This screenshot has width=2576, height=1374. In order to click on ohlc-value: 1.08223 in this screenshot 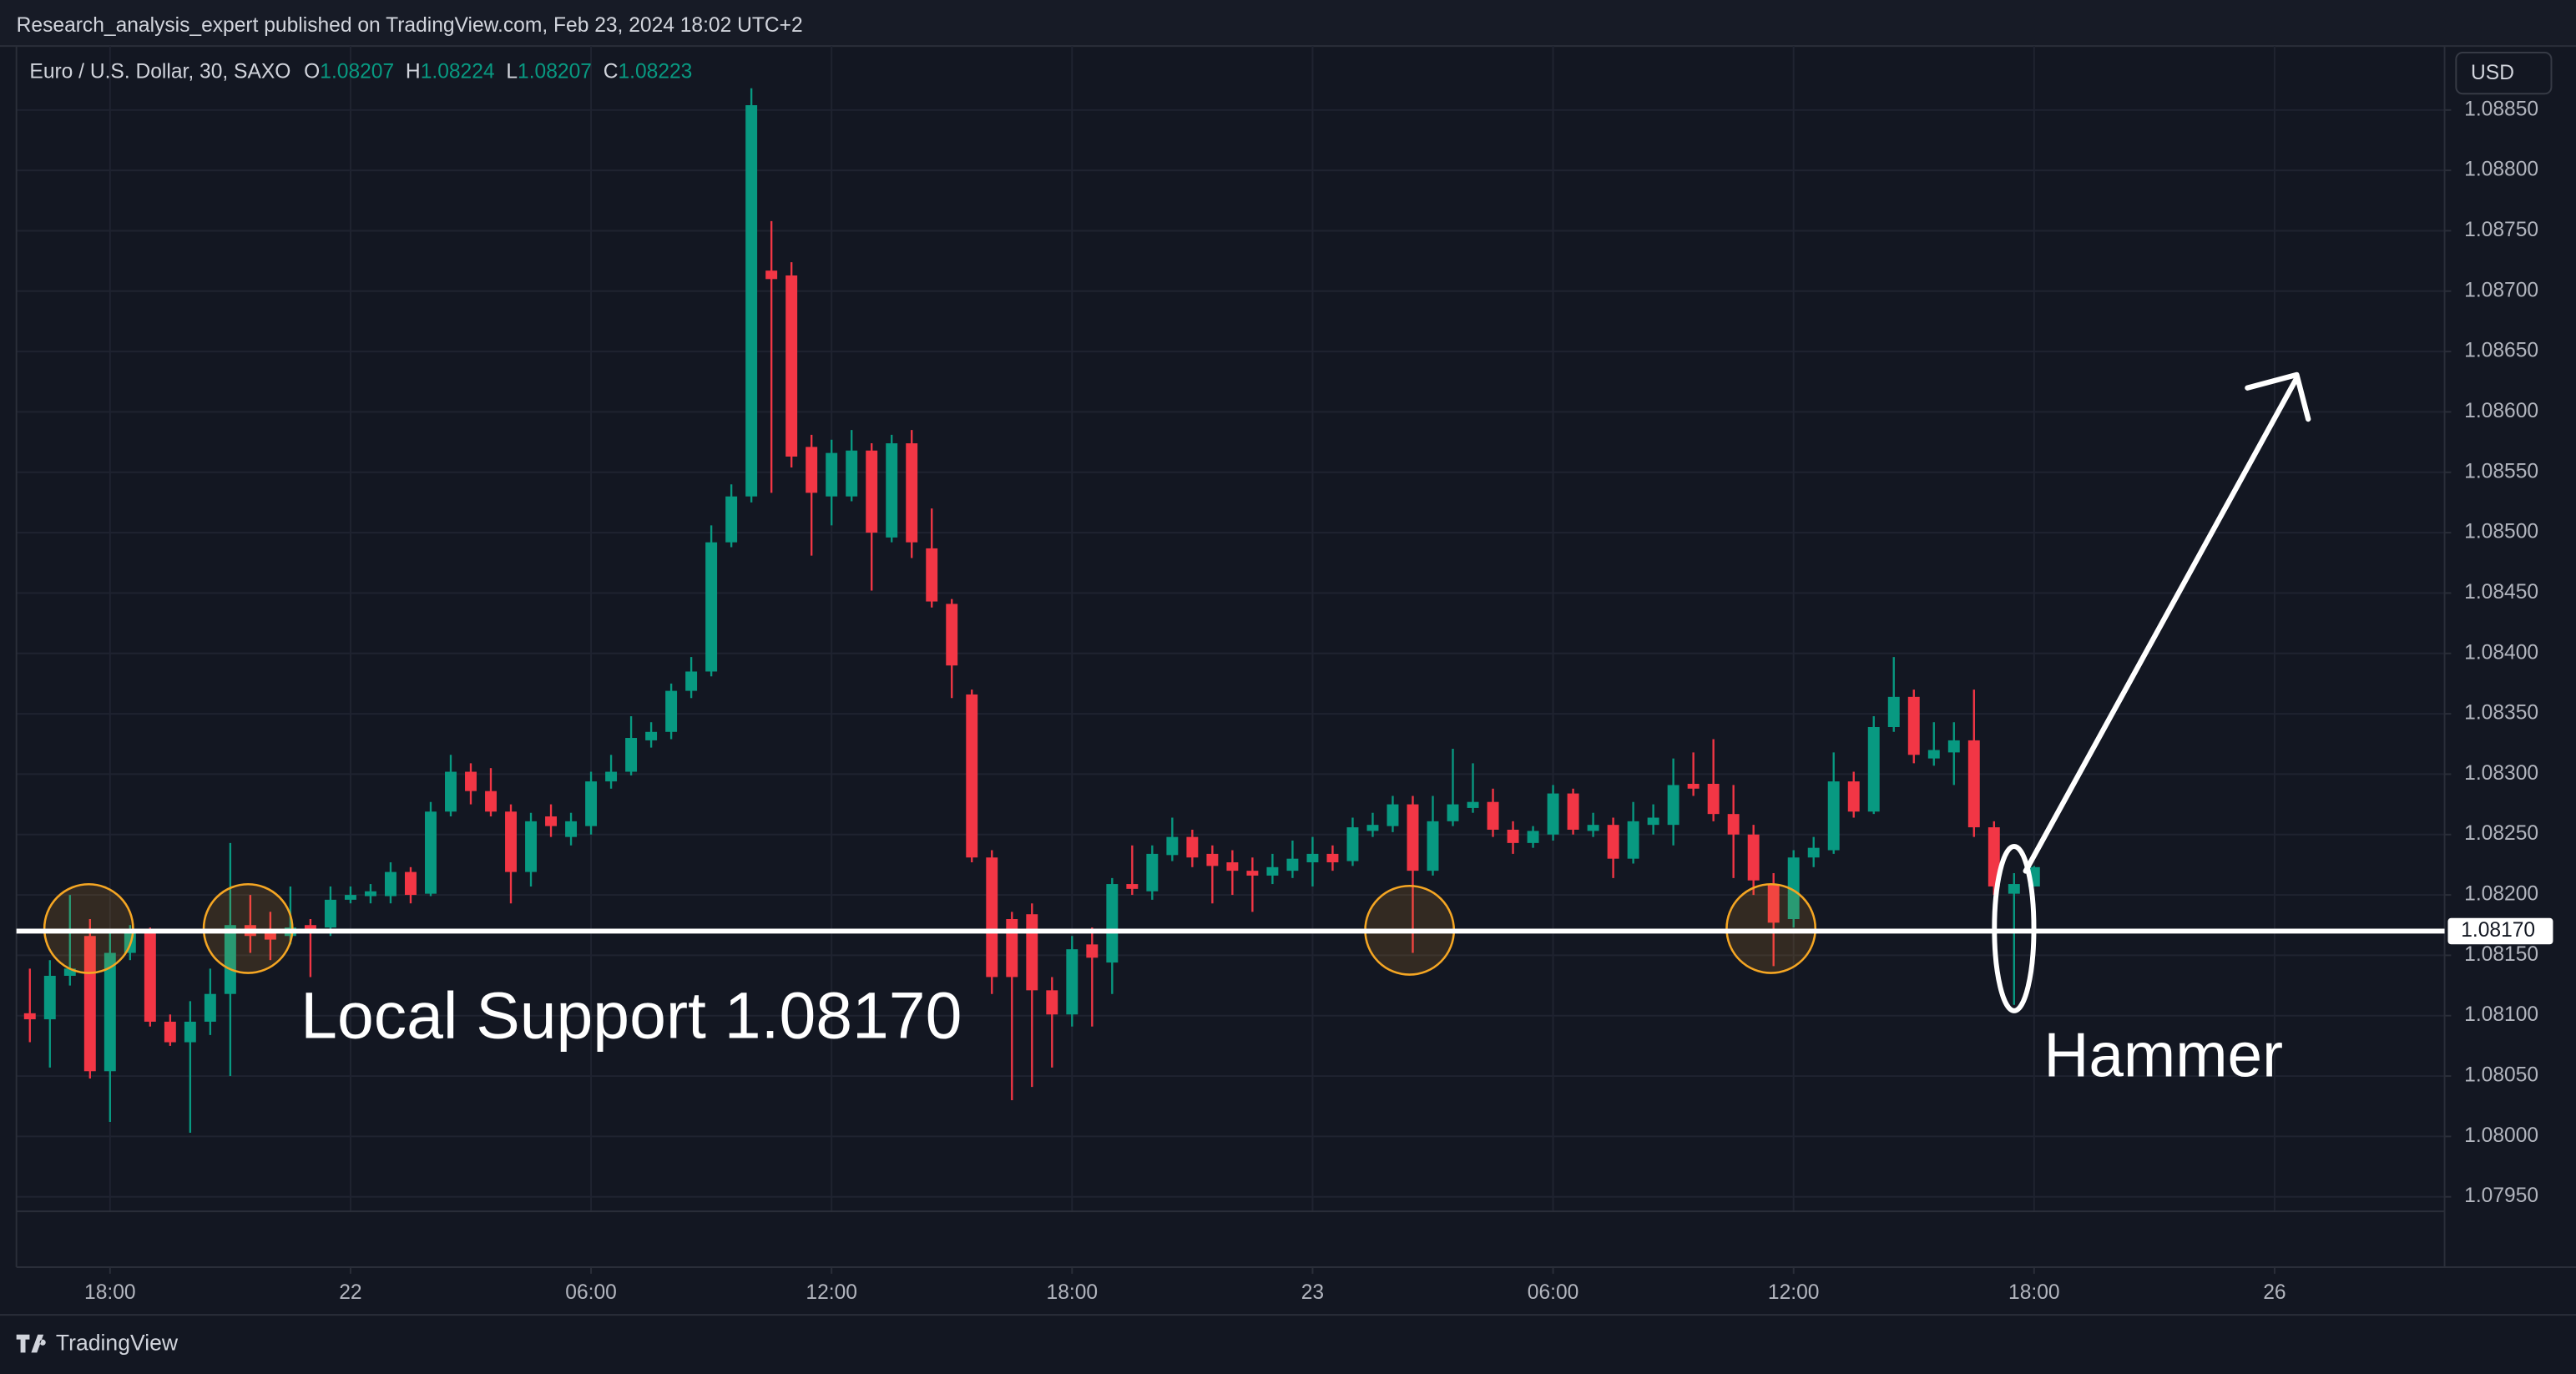, I will do `click(655, 71)`.